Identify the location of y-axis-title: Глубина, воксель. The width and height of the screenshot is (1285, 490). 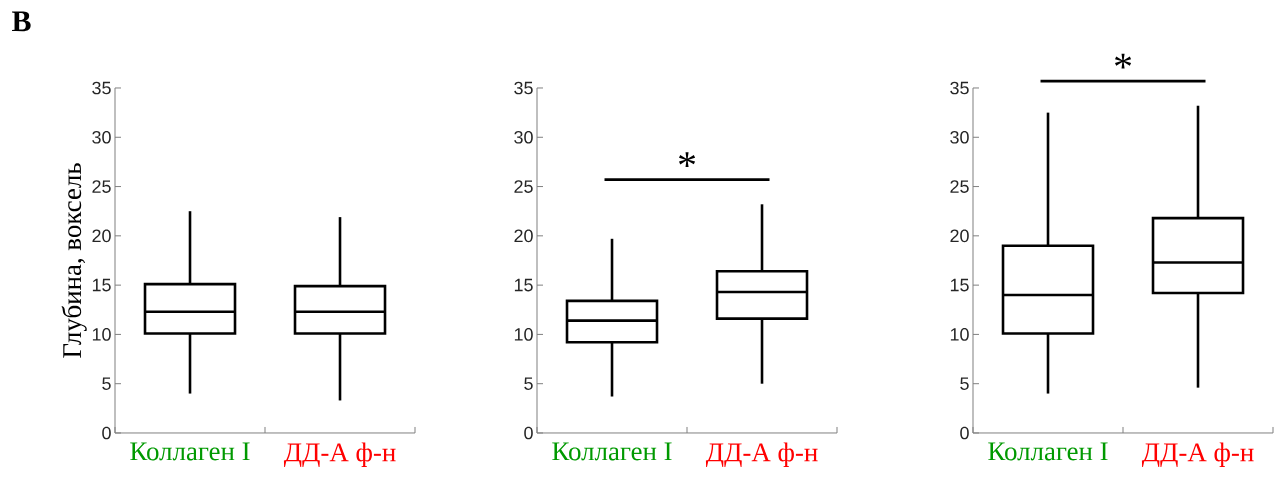
(74, 260).